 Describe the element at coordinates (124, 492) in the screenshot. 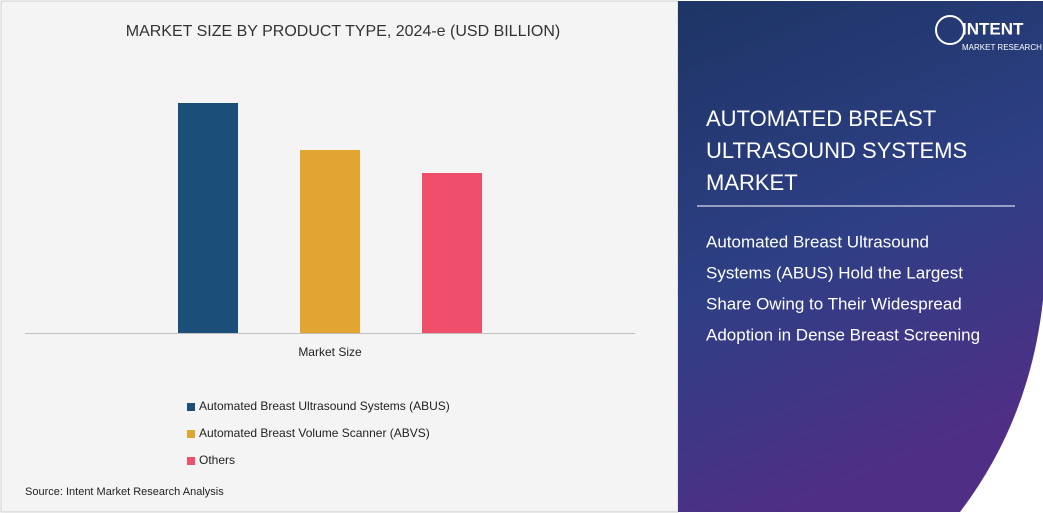

I see `source: Source: Intent Market Research Analysis` at that location.